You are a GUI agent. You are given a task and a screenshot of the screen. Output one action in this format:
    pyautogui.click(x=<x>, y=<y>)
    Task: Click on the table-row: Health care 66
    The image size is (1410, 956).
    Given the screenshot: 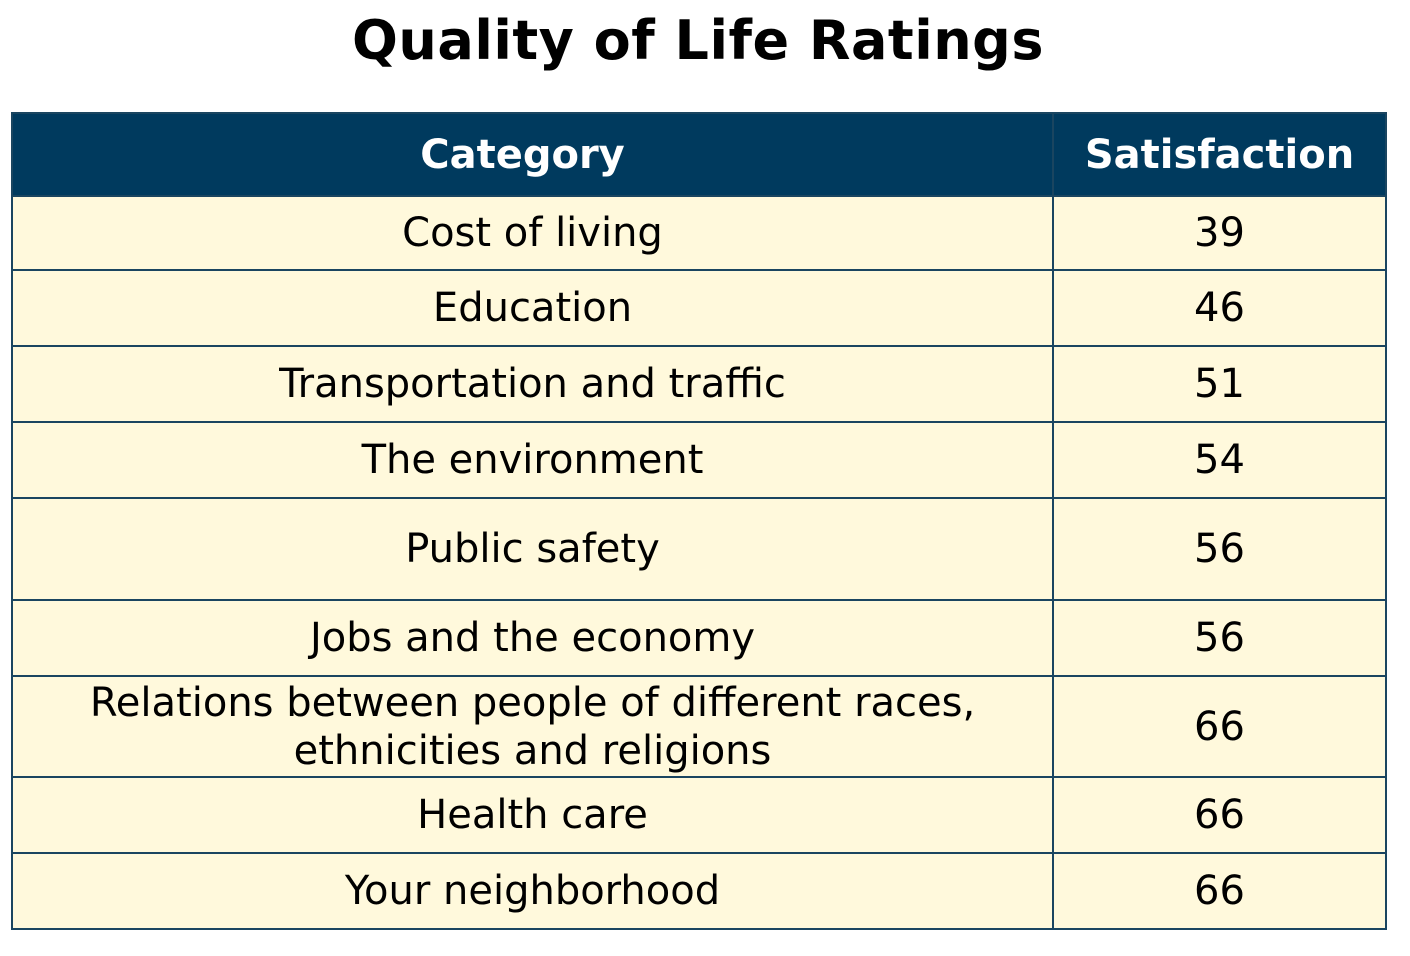 What is the action you would take?
    pyautogui.click(x=699, y=815)
    